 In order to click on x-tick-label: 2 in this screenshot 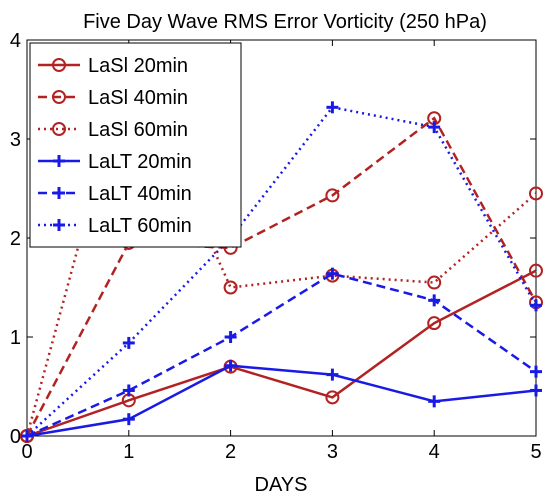, I will do `click(230, 452)`.